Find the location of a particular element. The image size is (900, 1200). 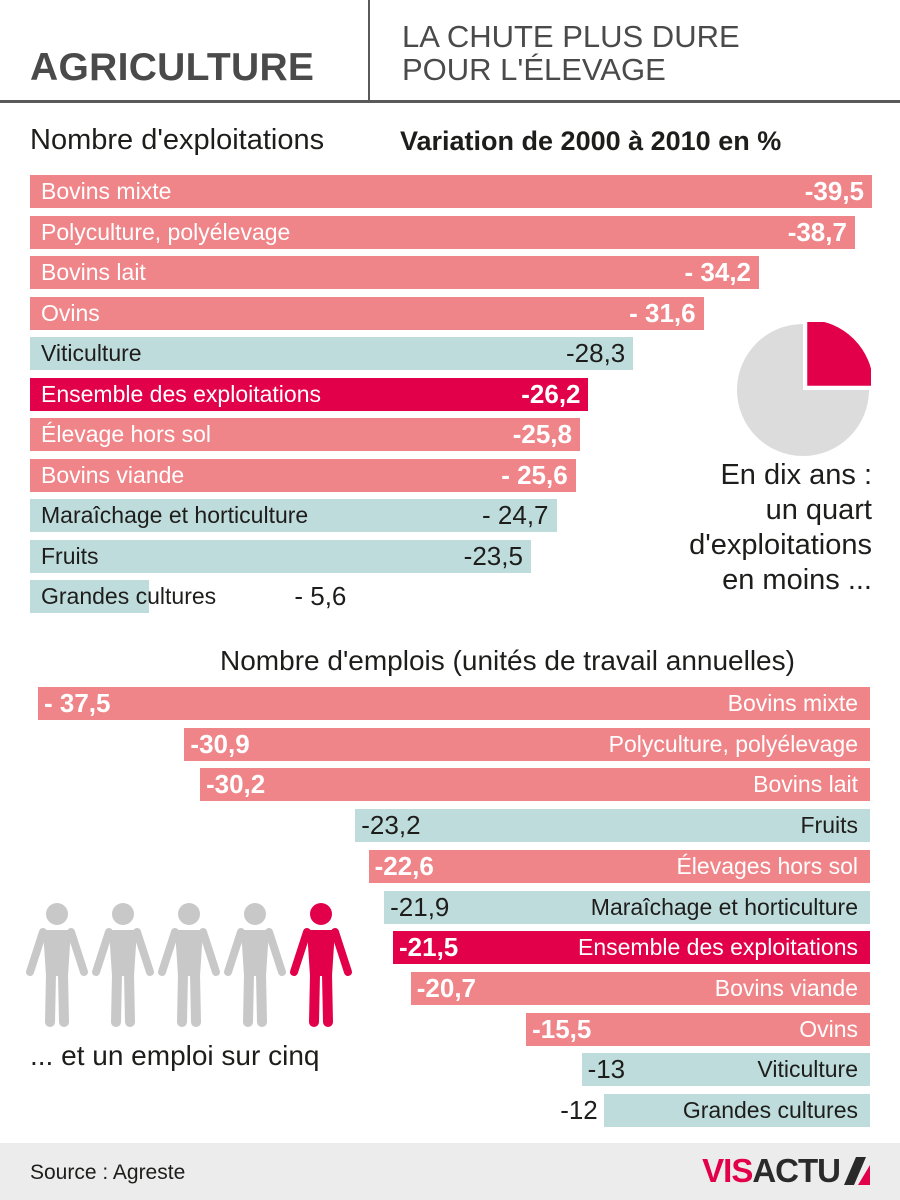

bottom-chart-category-label: Élevages hors sol is located at coordinates (767, 865).